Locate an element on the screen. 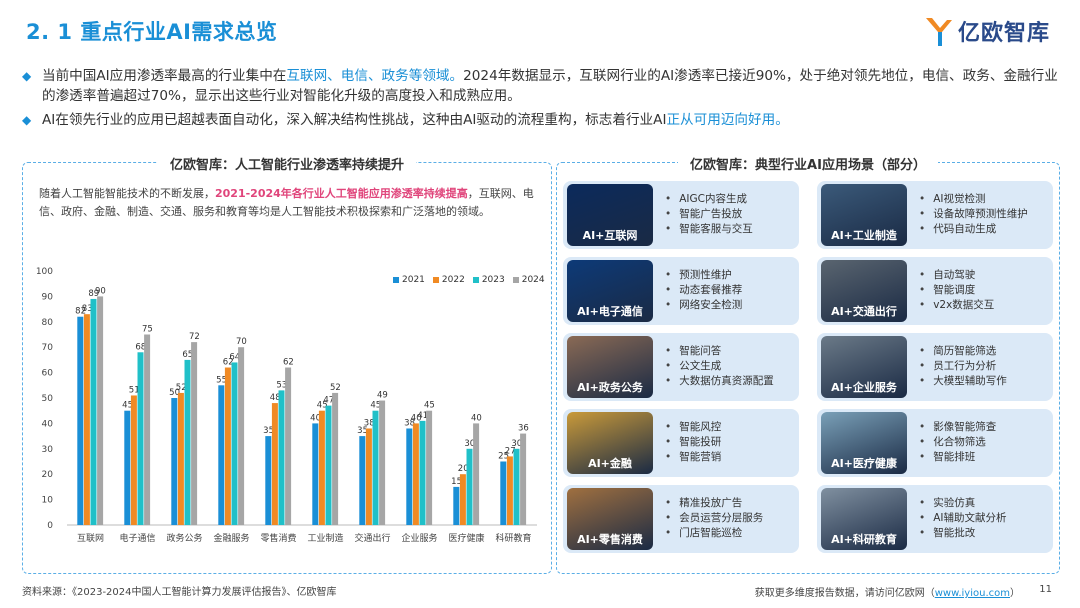 The width and height of the screenshot is (1080, 608). data-label: 72 is located at coordinates (194, 337).